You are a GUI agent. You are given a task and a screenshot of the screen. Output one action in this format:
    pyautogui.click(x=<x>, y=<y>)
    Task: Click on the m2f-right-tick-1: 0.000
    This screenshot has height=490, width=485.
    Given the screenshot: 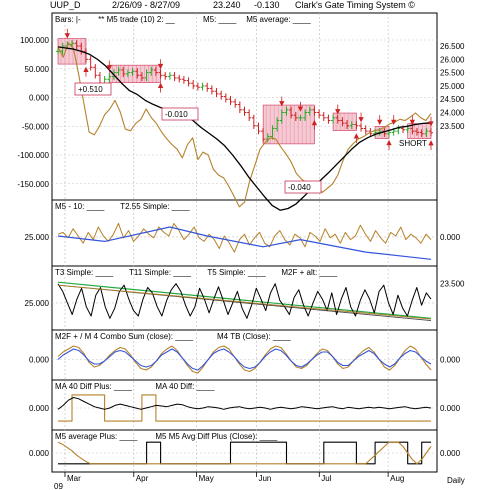 What is the action you would take?
    pyautogui.click(x=450, y=360)
    